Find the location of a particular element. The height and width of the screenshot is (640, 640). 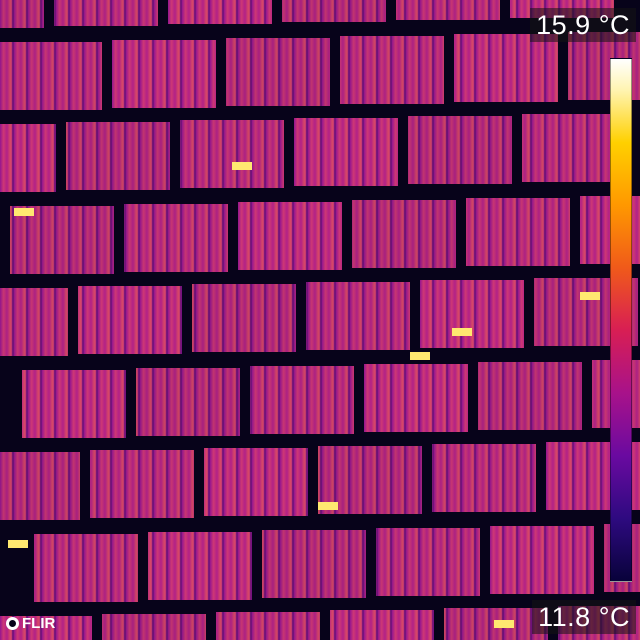

temperature-scale-bar is located at coordinates (621, 320).